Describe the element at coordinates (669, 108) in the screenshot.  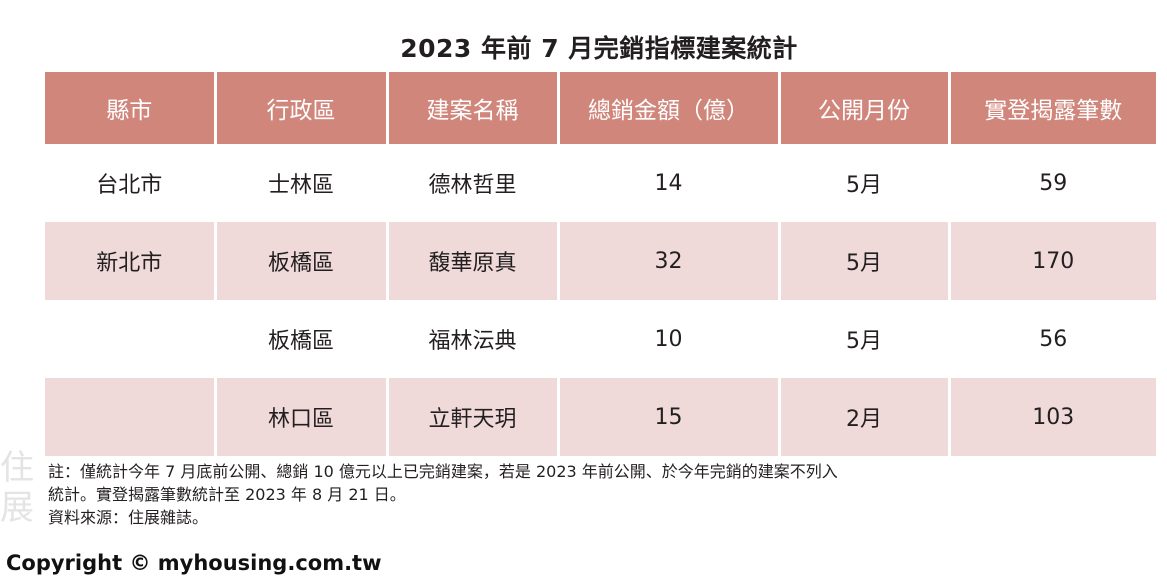
I see `column-header-total-sales: 總銷金額（億）` at that location.